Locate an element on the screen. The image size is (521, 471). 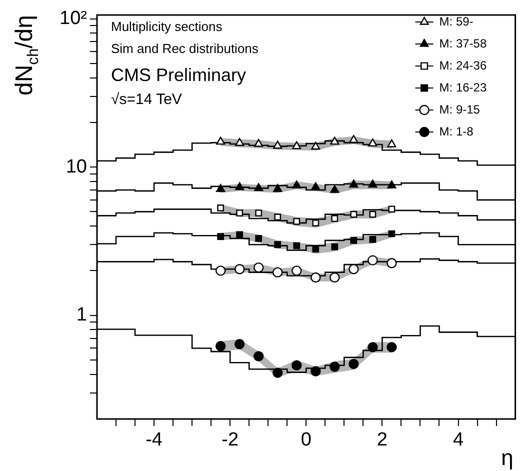
legend-label: M: 59- is located at coordinates (456, 21).